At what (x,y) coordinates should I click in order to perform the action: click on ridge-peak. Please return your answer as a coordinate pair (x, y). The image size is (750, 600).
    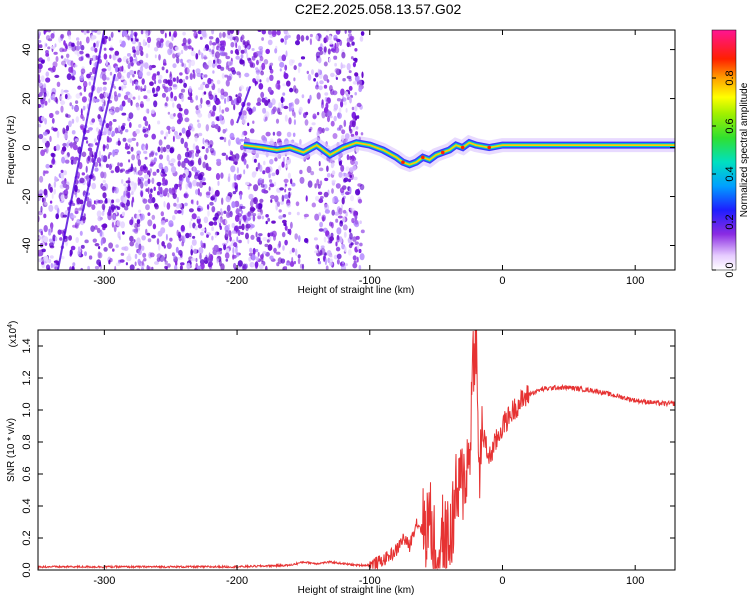
    Looking at the image, I should click on (442, 152).